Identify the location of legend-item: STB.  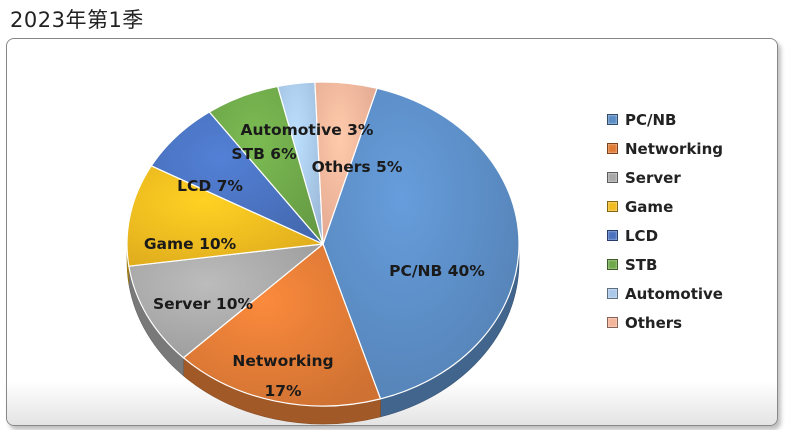
(687, 264).